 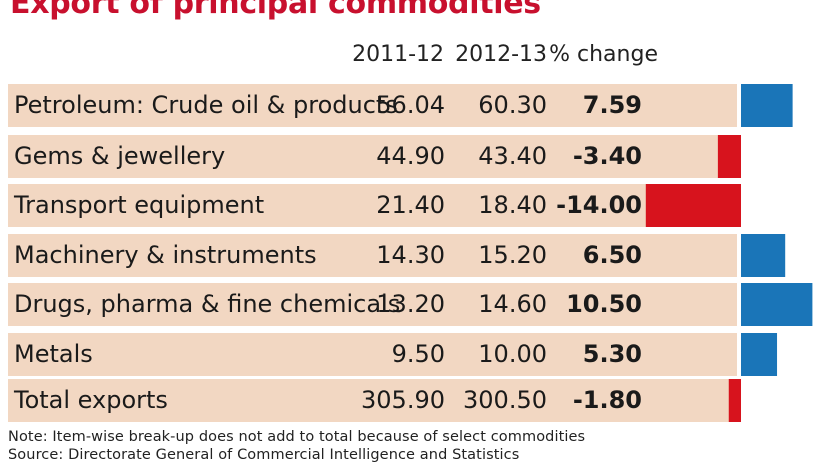 What do you see at coordinates (275, 10) in the screenshot?
I see `chart-title: Export of principal commodities` at bounding box center [275, 10].